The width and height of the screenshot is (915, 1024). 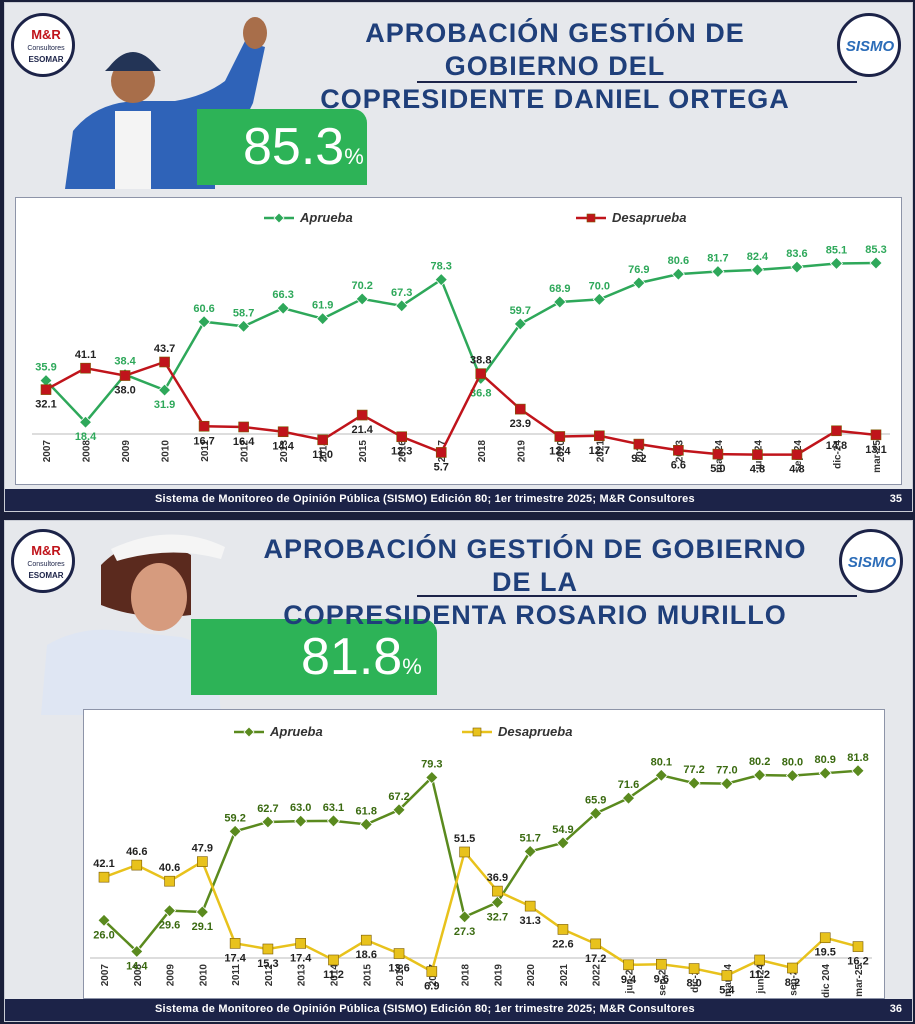 I want to click on mr-consultores-logo: M&R Consultores ESOMAR, so click(x=43, y=561).